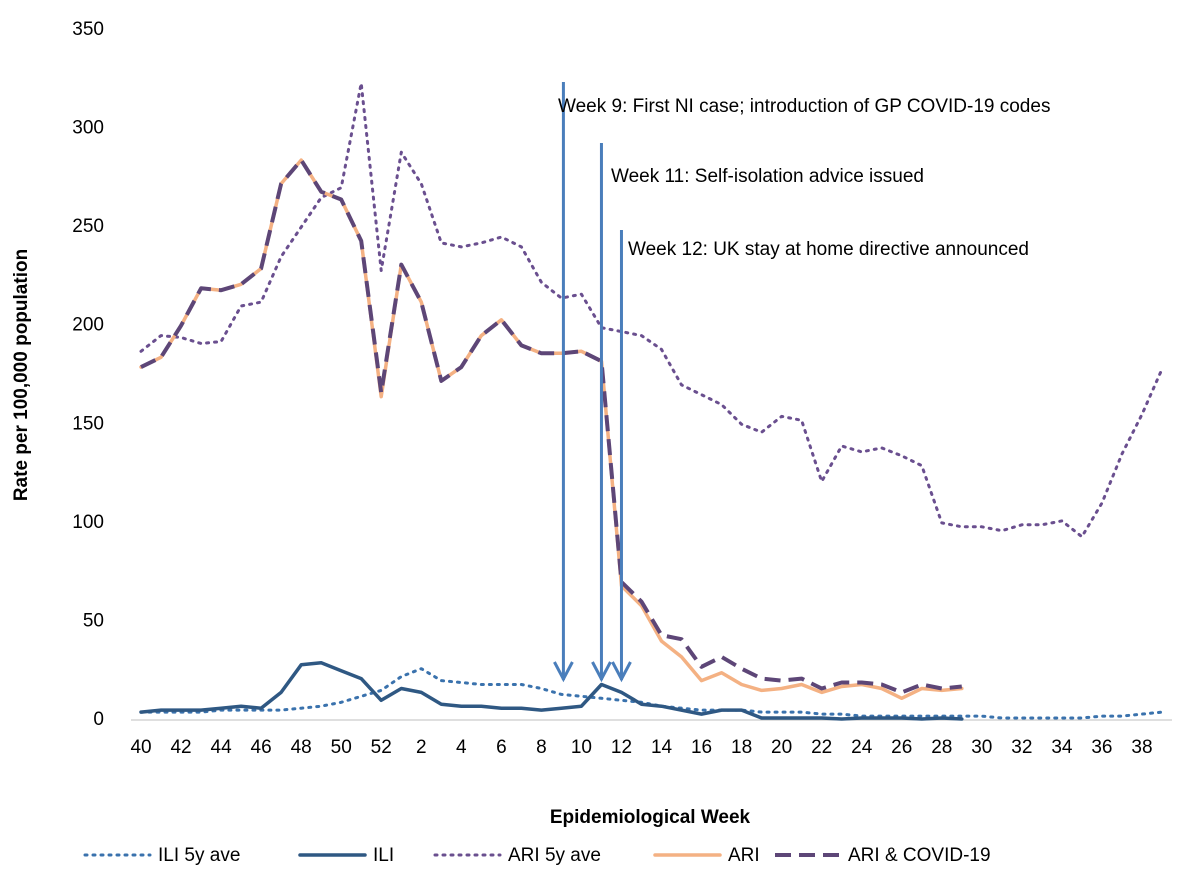 The height and width of the screenshot is (875, 1184). Describe the element at coordinates (981, 747) in the screenshot. I see `x-tick-label: 30` at that location.